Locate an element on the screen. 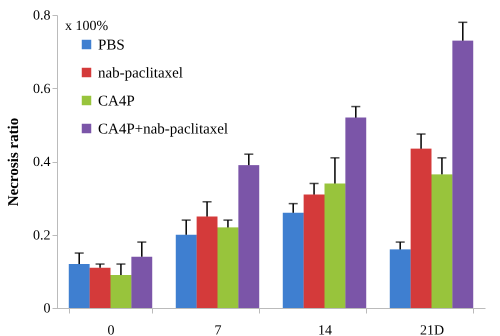 The image size is (500, 336). legend-label: nab-paclitaxel is located at coordinates (140, 74).